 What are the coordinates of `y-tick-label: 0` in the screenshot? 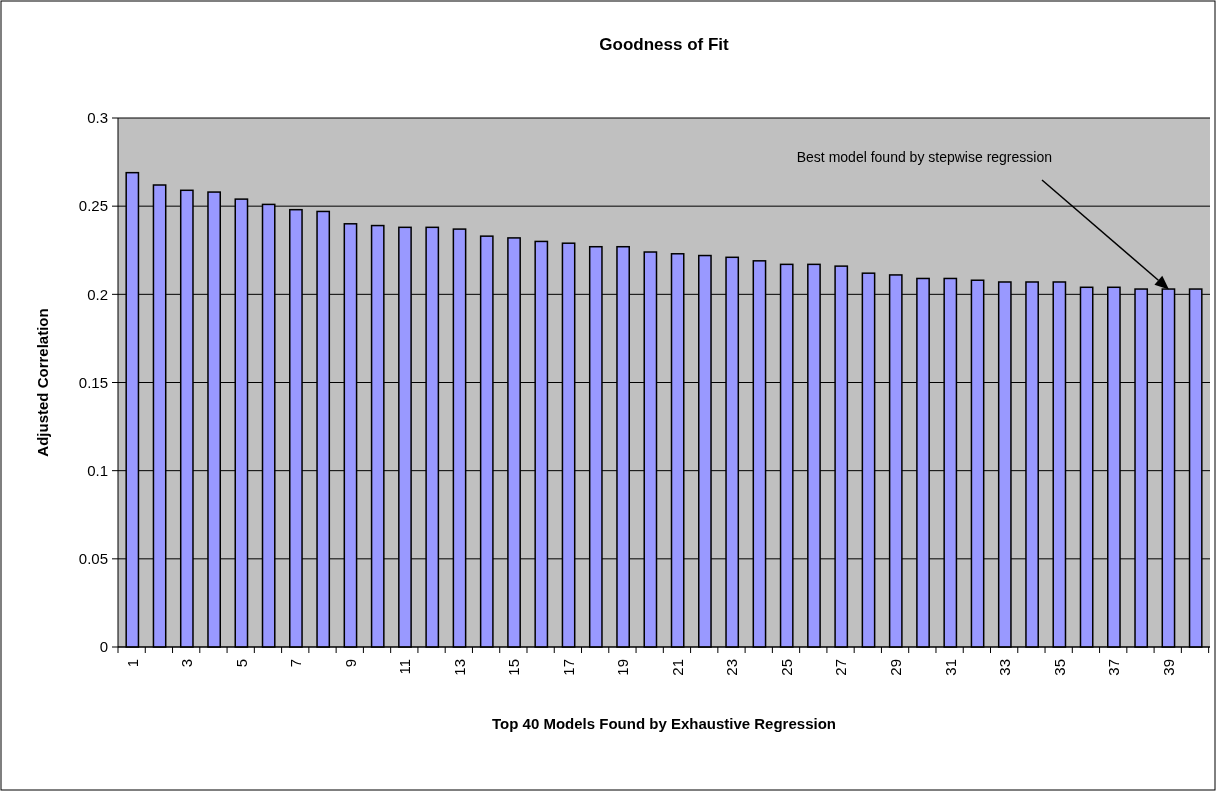 It's located at (103, 647).